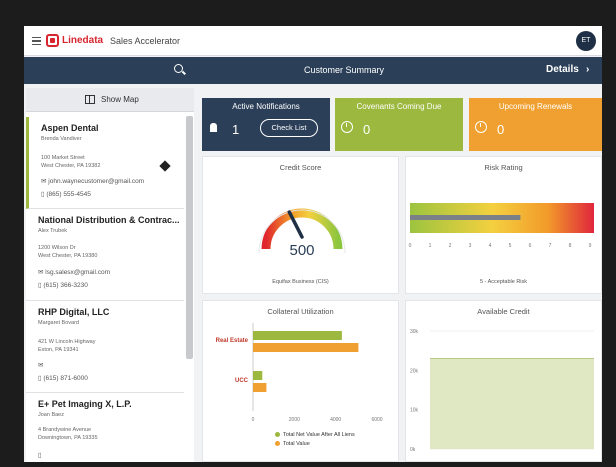 Image resolution: width=616 pixels, height=467 pixels. Describe the element at coordinates (299, 373) in the screenshot. I see `collateral-chart: Real Estate UCC 0 2000 4000 6000` at that location.